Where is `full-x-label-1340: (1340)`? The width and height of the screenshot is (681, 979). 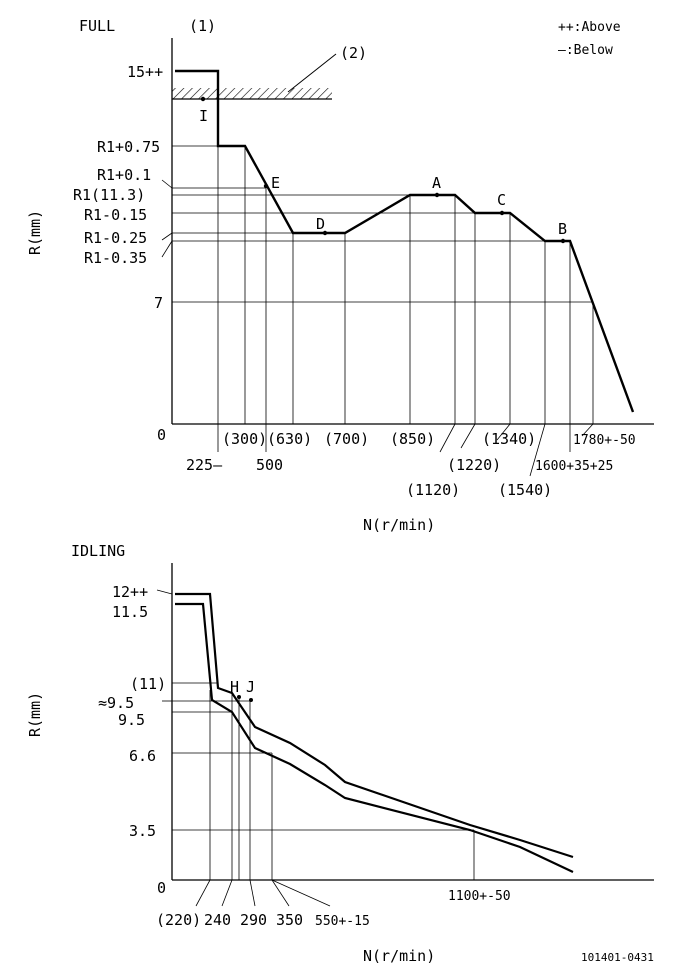
full-x-label-1340: (1340) is located at coordinates (509, 439).